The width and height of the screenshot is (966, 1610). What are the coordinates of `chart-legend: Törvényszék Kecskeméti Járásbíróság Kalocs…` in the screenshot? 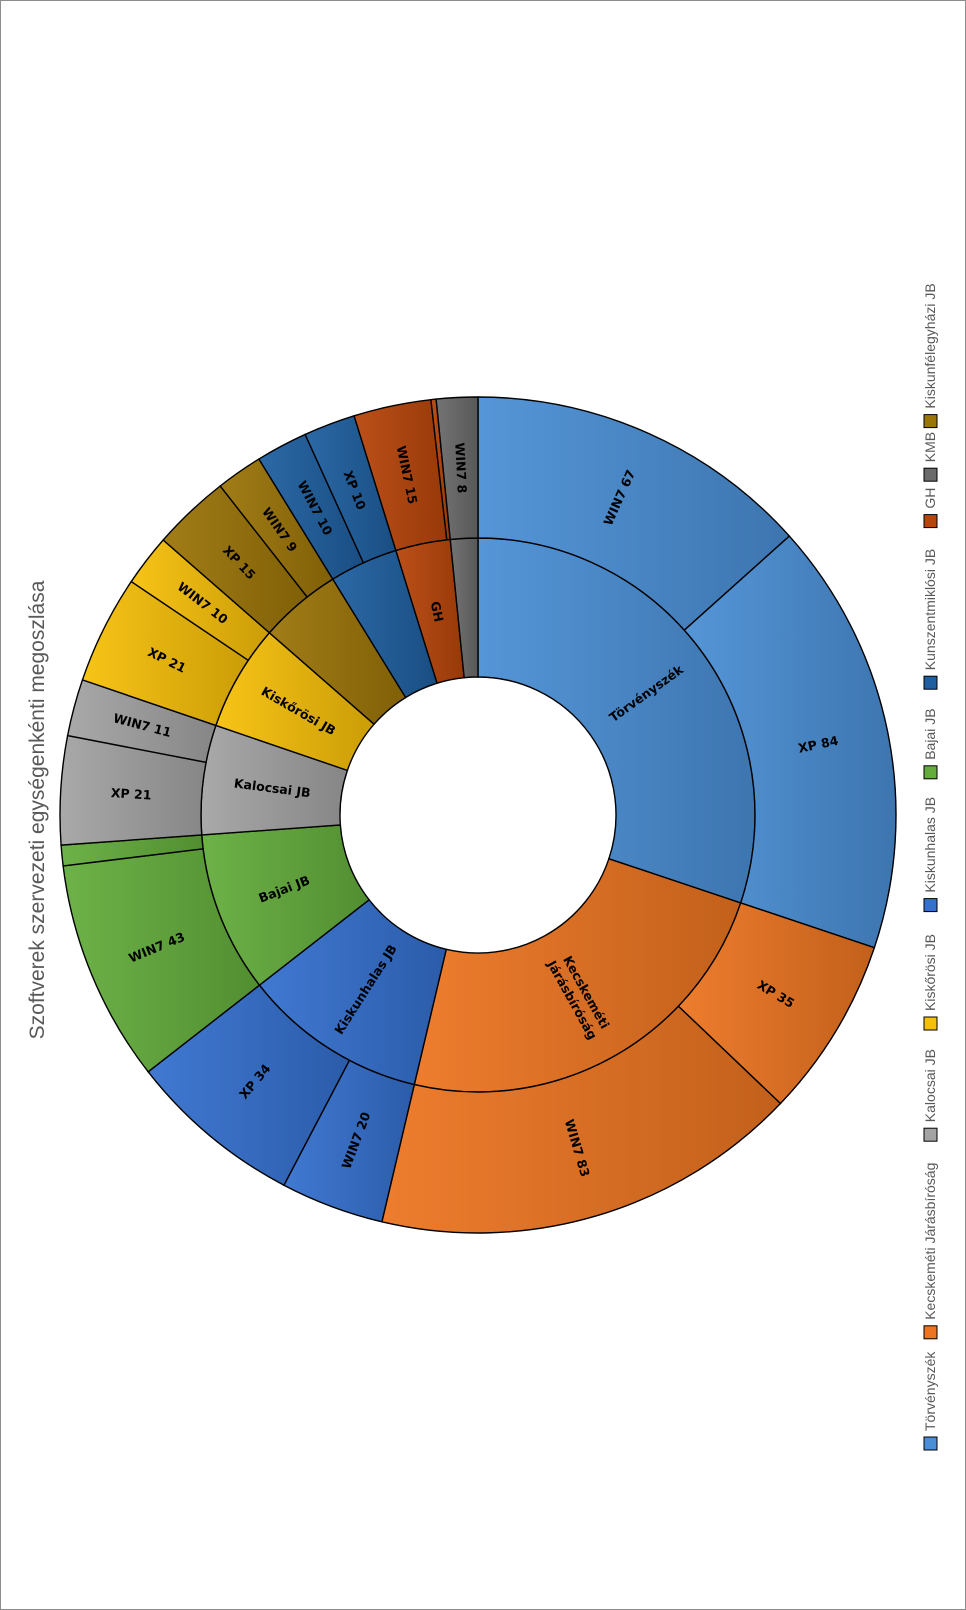 It's located at (930, 867).